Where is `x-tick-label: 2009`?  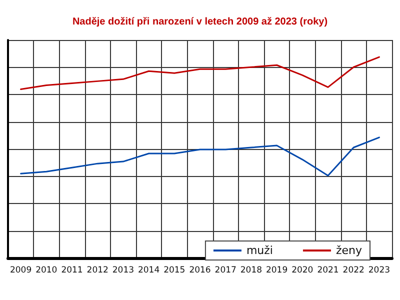 x-tick-label: 2009 is located at coordinates (21, 271).